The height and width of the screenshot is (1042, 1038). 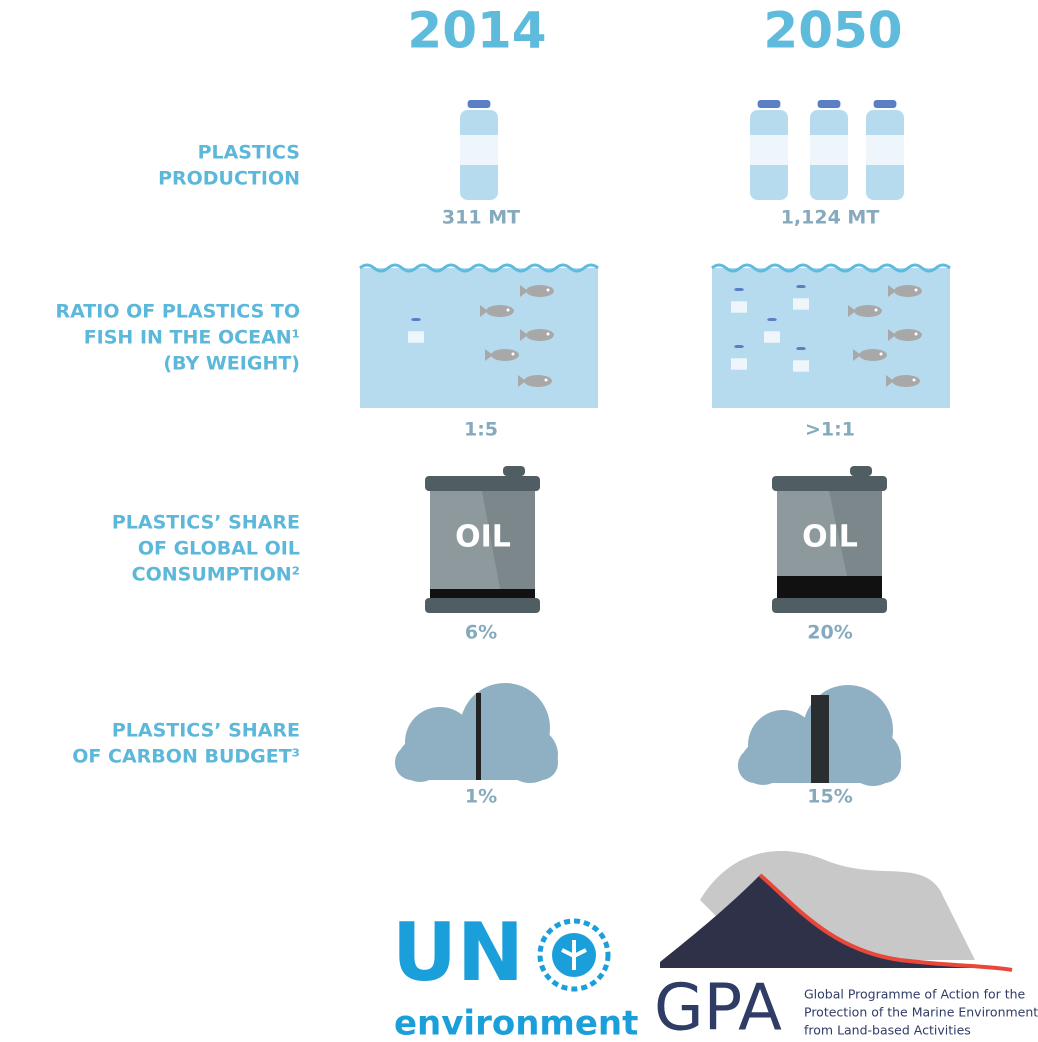 I want to click on row-label: (BY WEIGHT), so click(x=231, y=364).